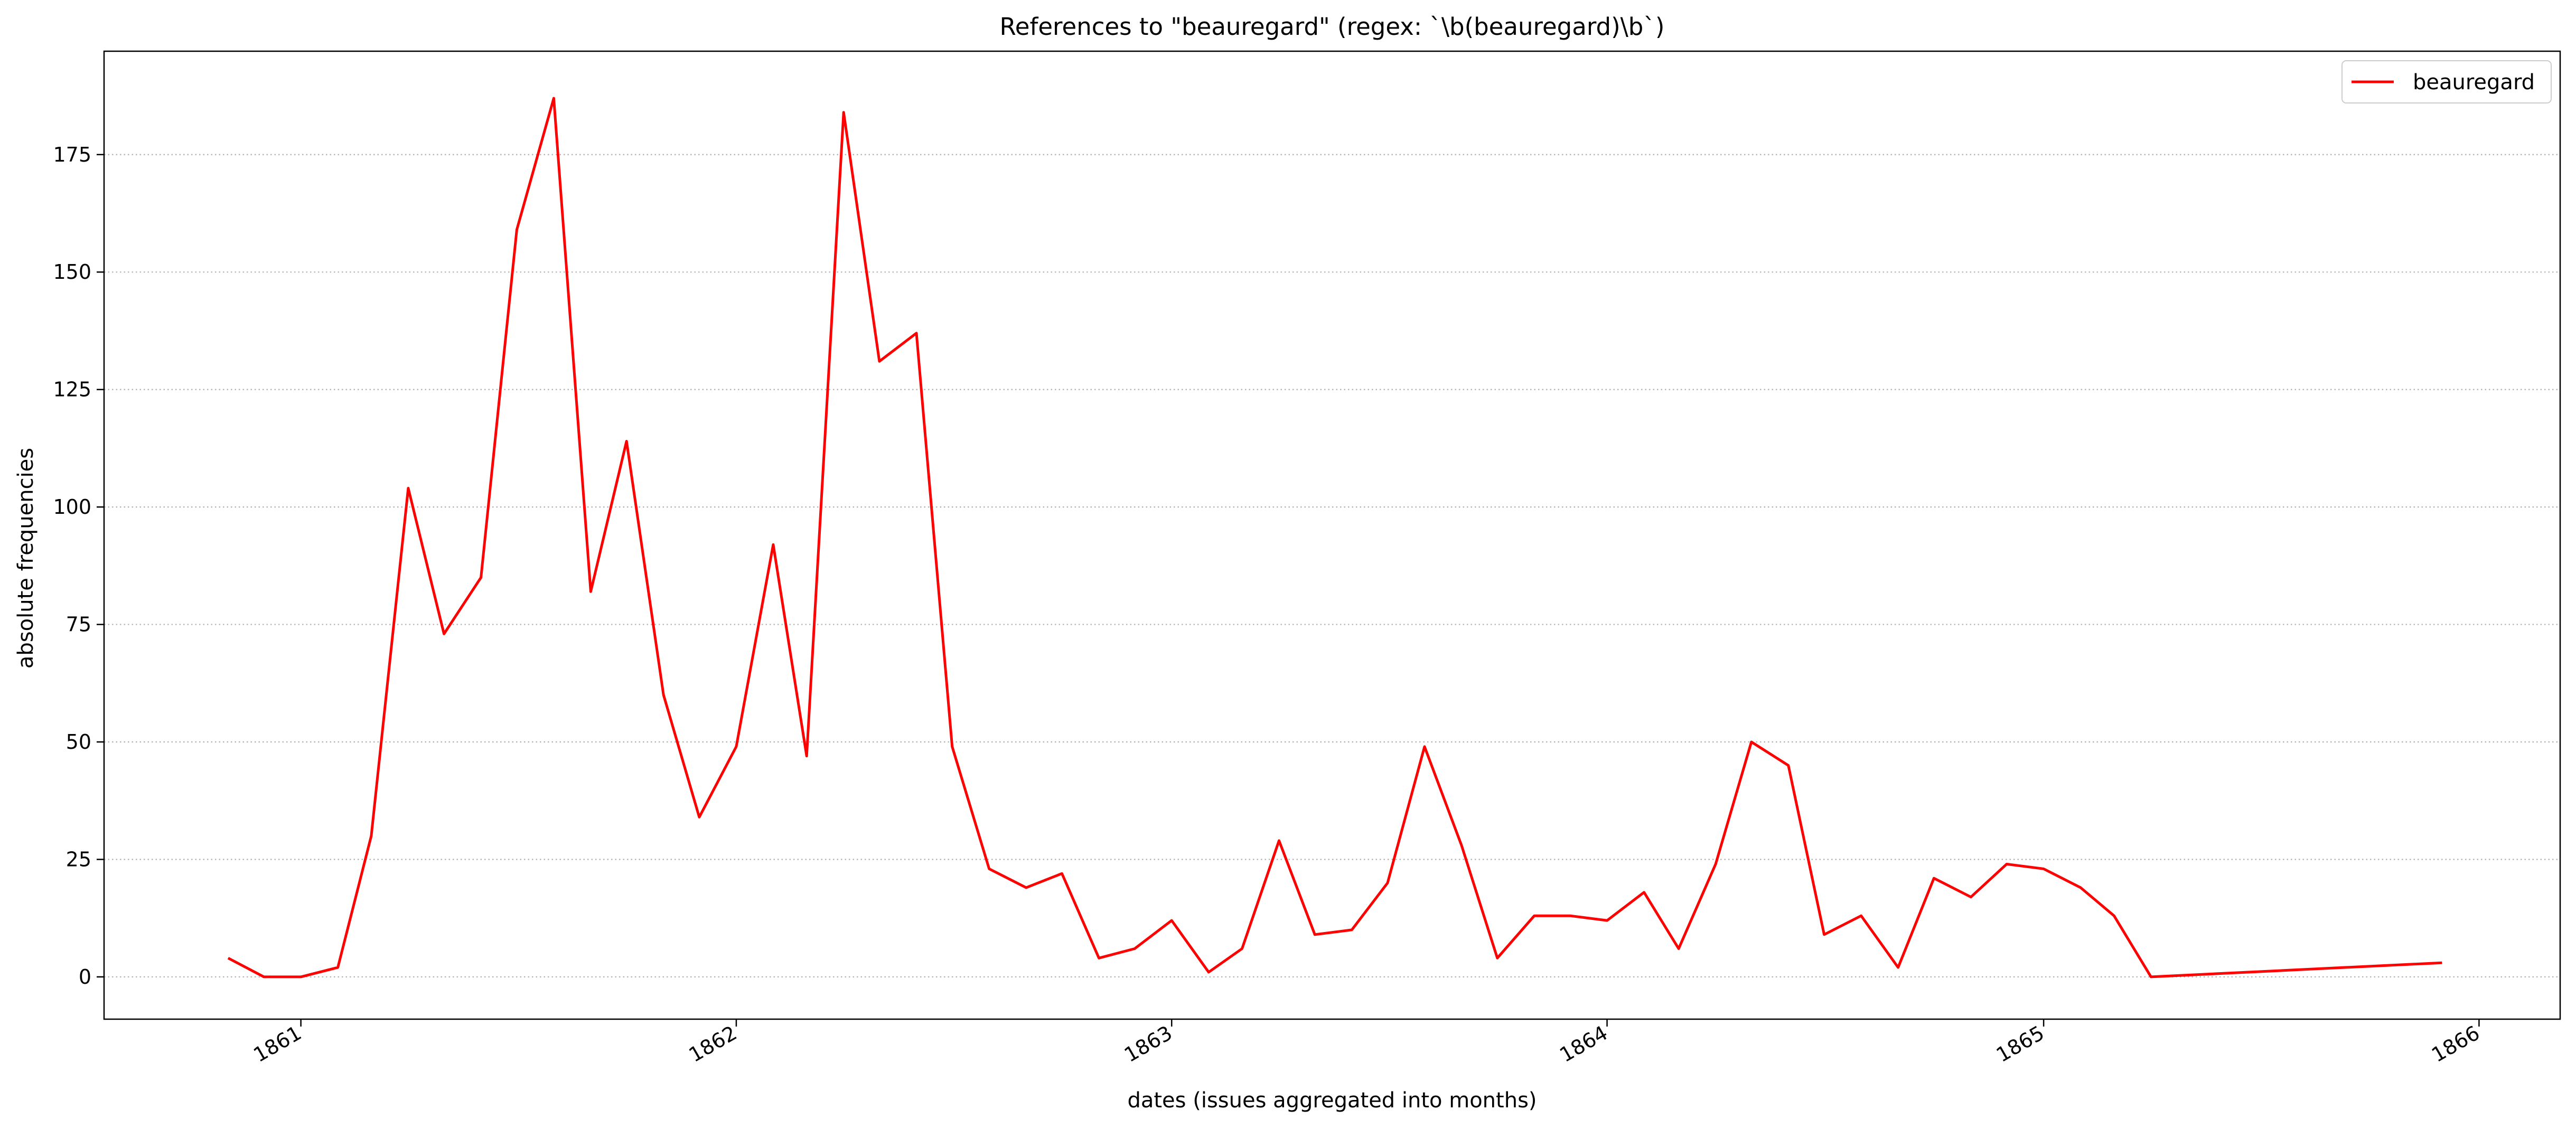 The width and height of the screenshot is (2576, 1129). I want to click on y-tick-label: 50, so click(78, 742).